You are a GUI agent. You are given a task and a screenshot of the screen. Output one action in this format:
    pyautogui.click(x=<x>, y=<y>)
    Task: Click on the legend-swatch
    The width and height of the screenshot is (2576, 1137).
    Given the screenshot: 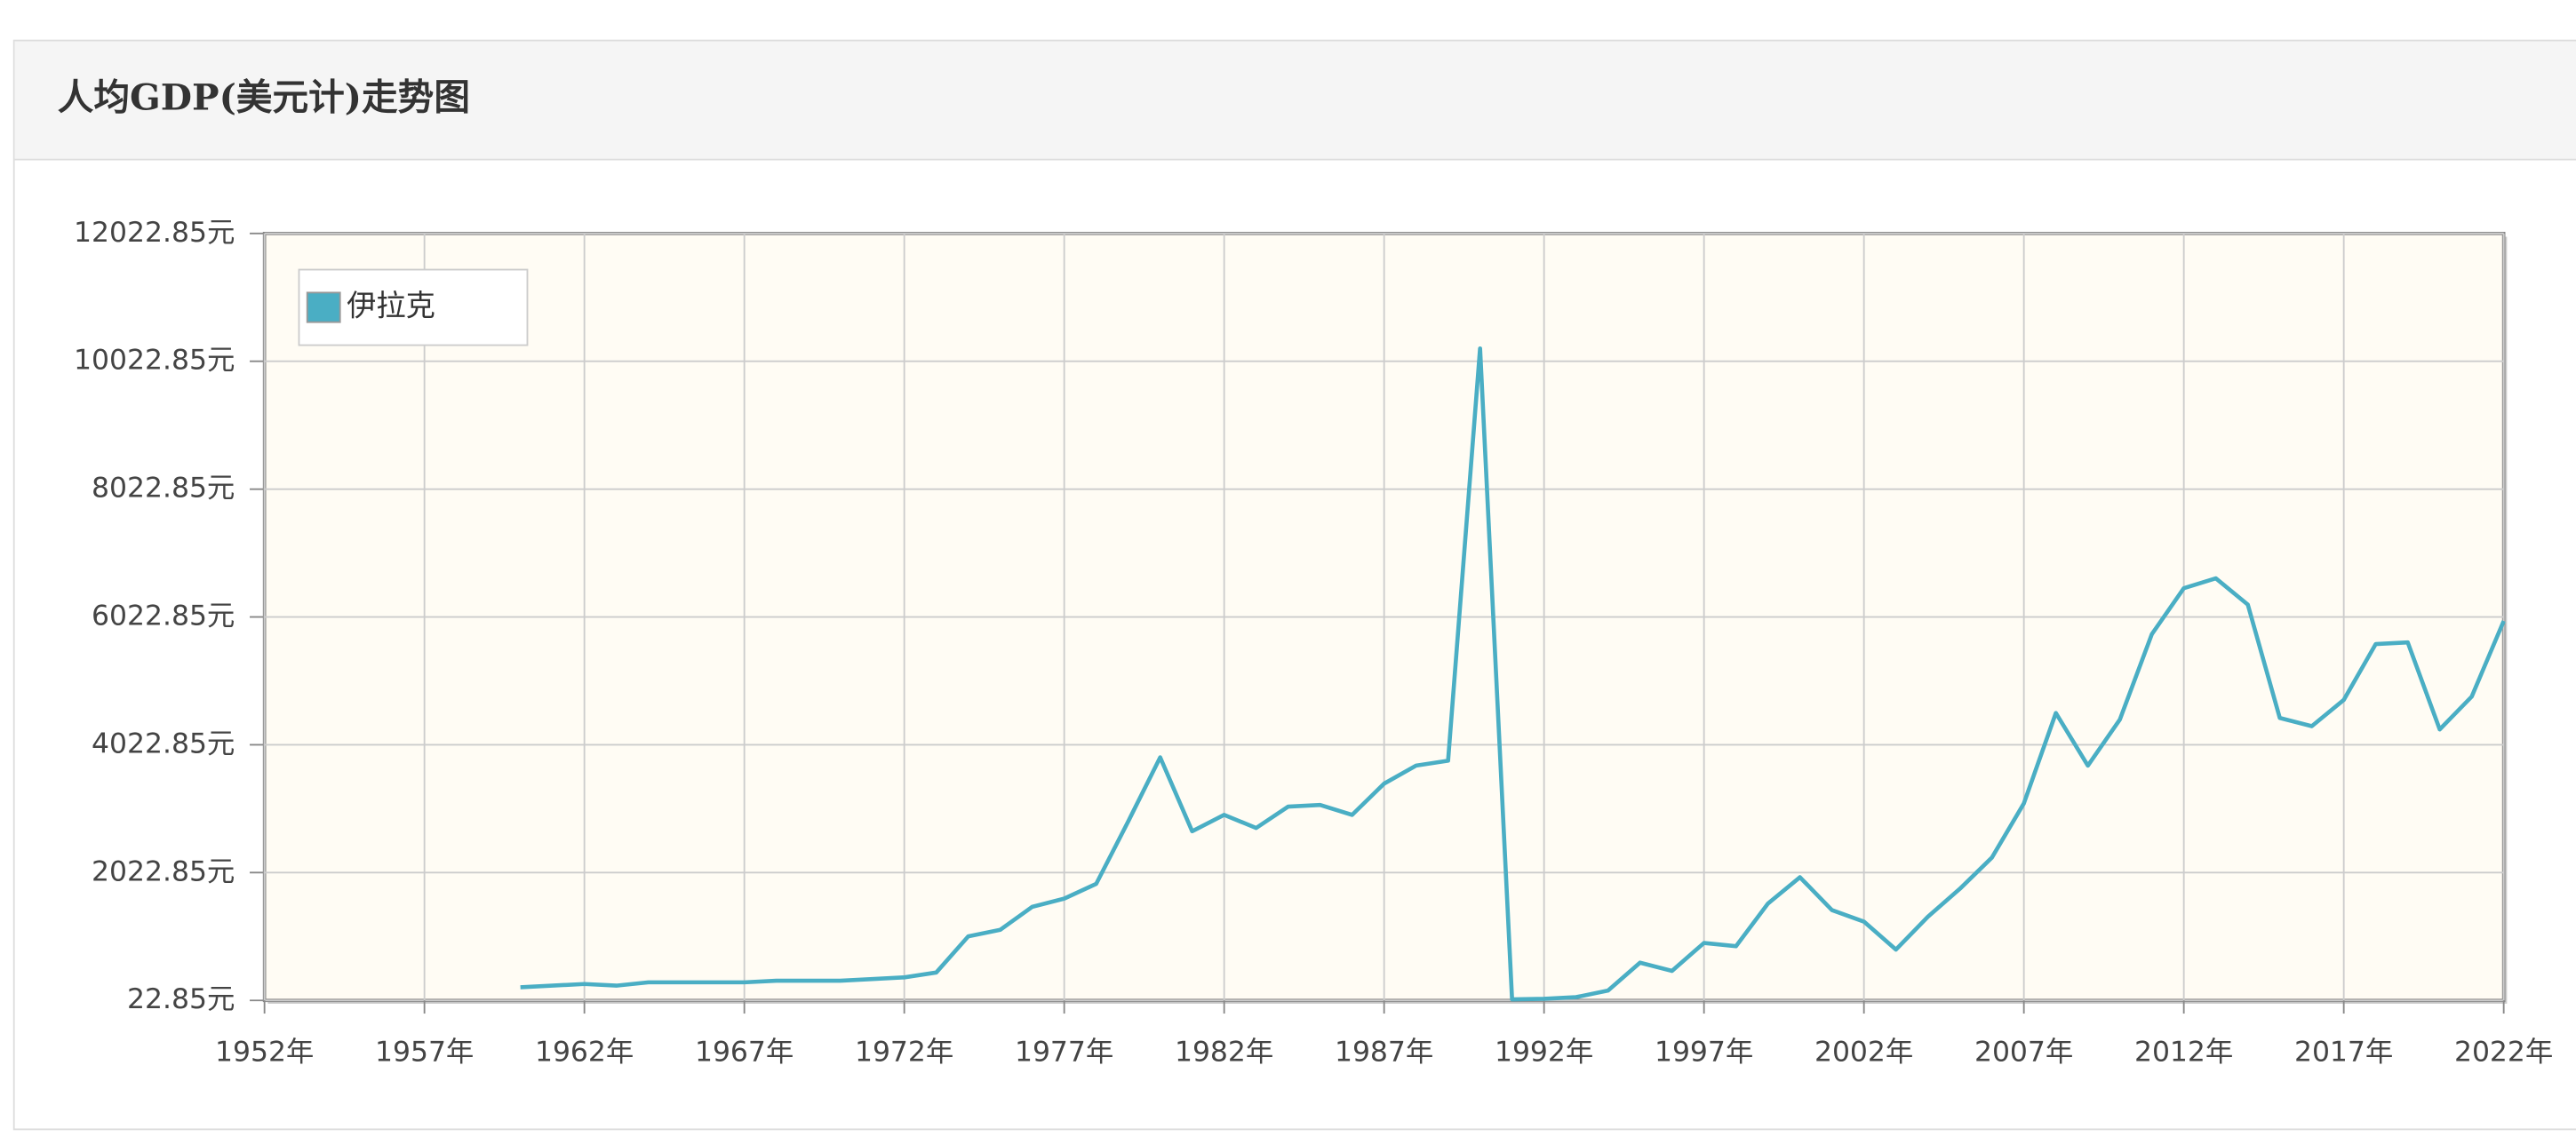 What is the action you would take?
    pyautogui.click(x=323, y=307)
    